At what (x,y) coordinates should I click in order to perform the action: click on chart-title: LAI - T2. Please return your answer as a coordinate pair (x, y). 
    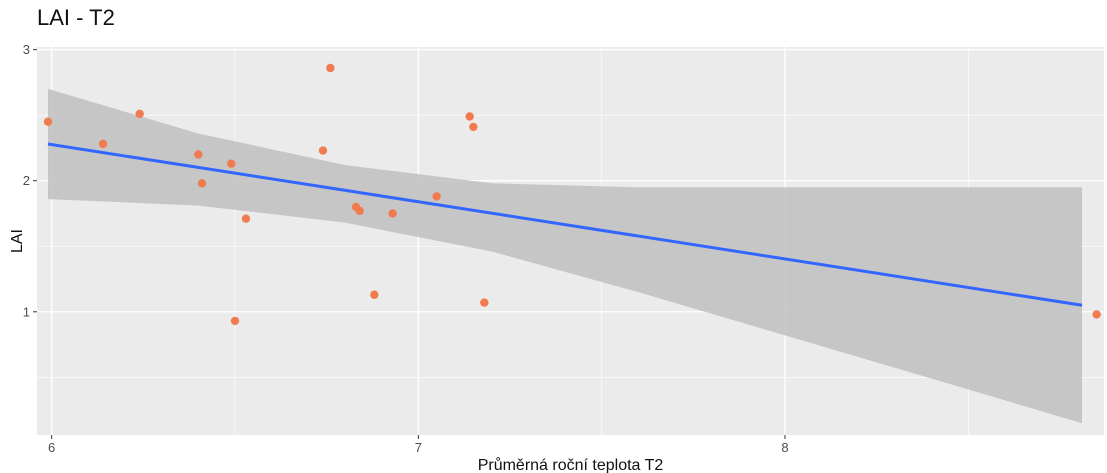
    Looking at the image, I should click on (76, 17).